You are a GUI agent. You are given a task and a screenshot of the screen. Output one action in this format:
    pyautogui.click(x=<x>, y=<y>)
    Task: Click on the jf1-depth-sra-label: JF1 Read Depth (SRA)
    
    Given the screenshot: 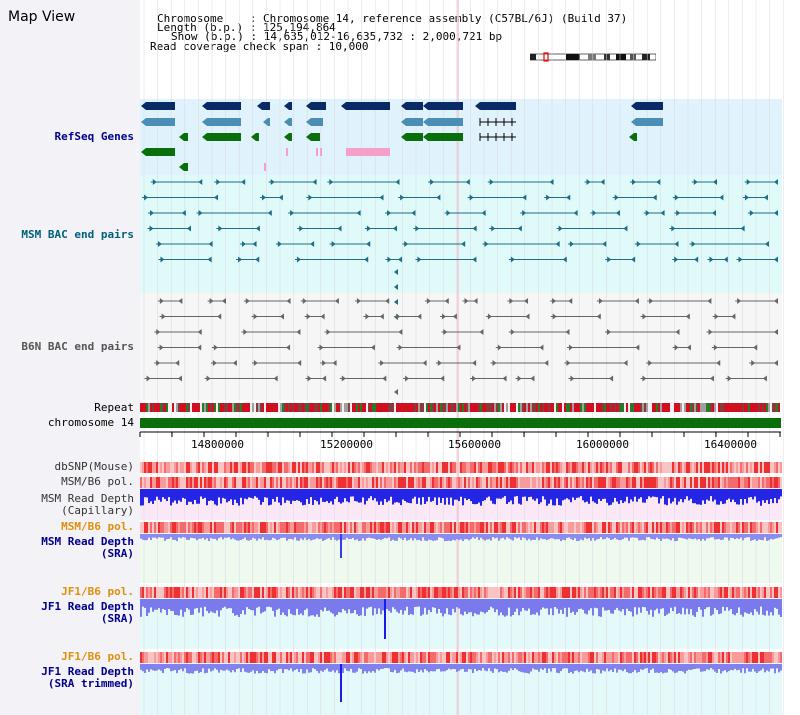 What is the action you would take?
    pyautogui.click(x=87, y=612)
    